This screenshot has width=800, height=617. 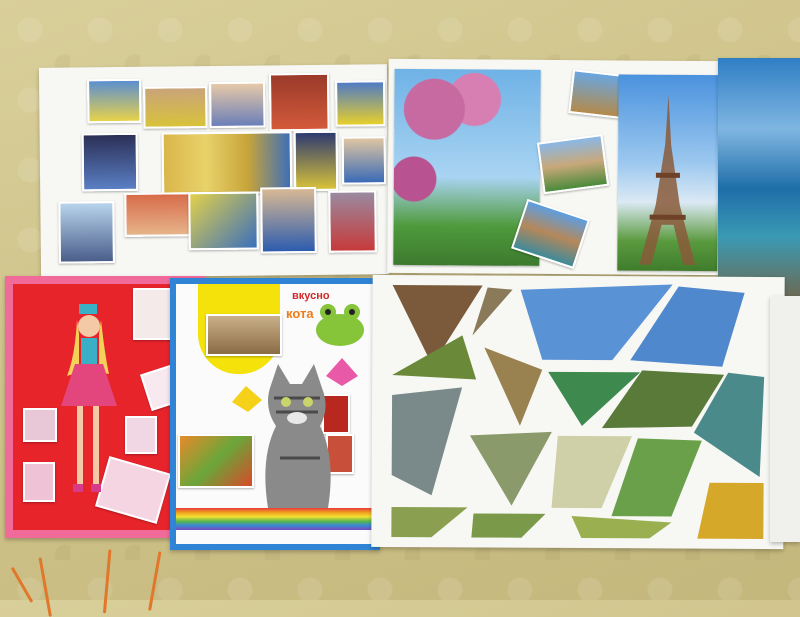 I want to click on pink-bird-icon, so click(x=342, y=372).